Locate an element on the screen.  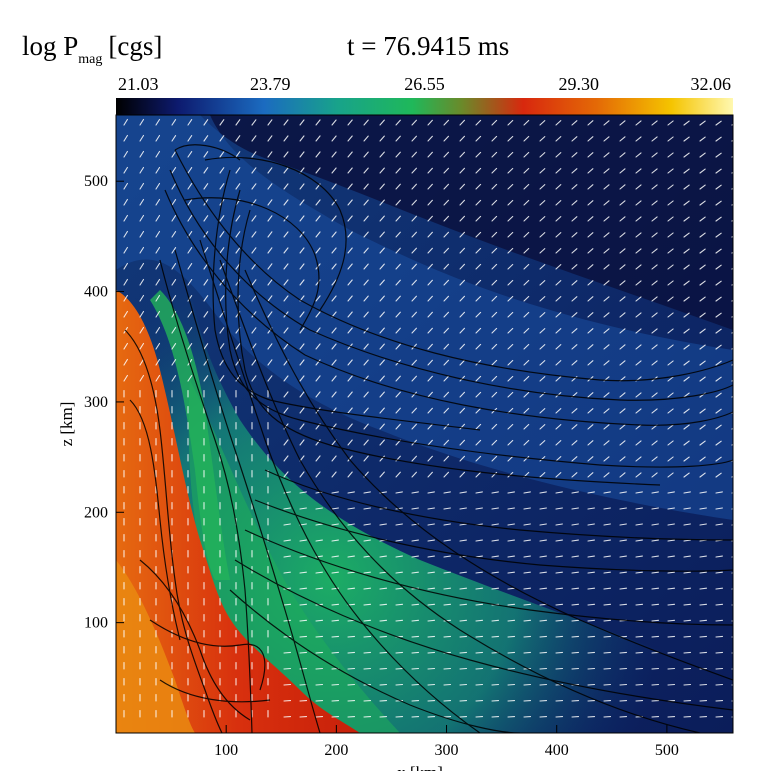
field-line is located at coordinates (173, 531).